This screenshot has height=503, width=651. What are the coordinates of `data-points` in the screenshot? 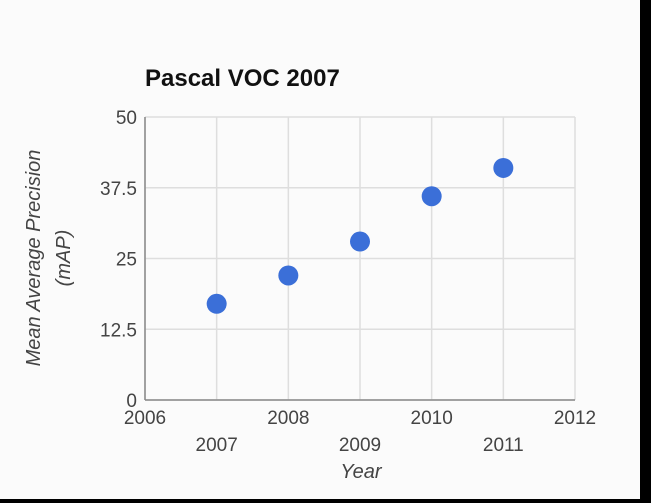 It's located at (360, 235).